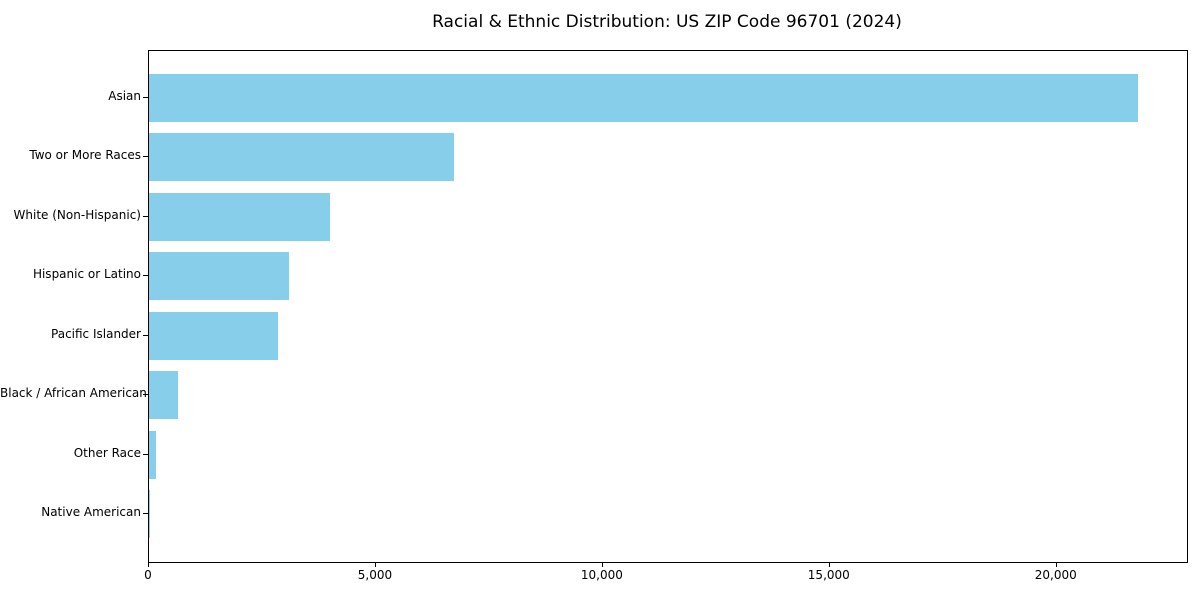 The width and height of the screenshot is (1200, 600). What do you see at coordinates (91, 512) in the screenshot?
I see `y-tick-label: Native American` at bounding box center [91, 512].